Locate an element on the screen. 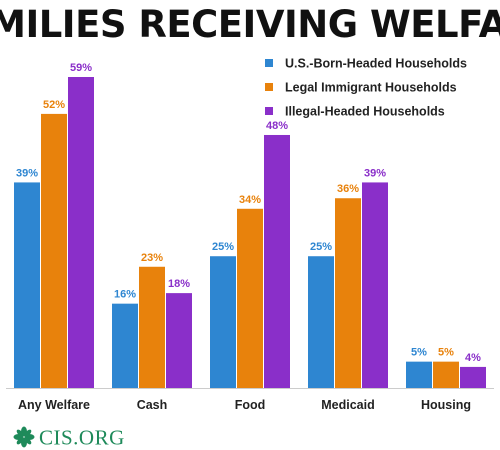  x-tick-label: Medicaid is located at coordinates (348, 405).